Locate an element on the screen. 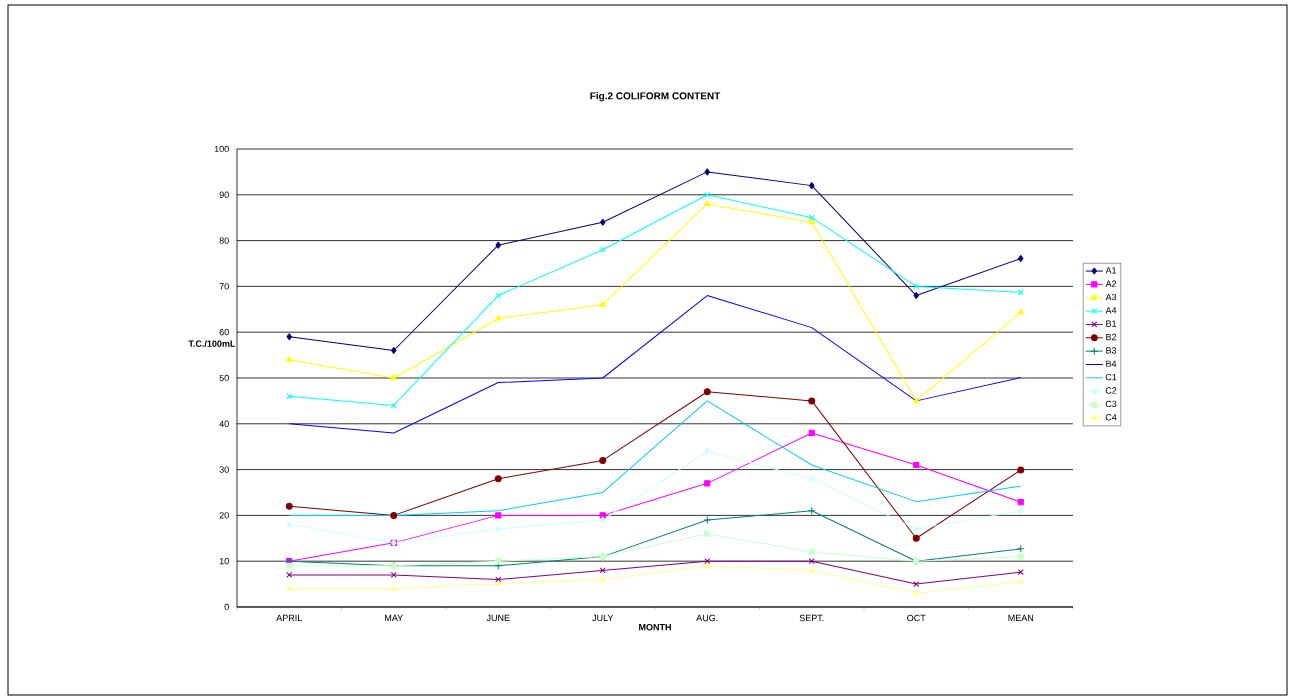  y-tick-label: 90 is located at coordinates (224, 194).